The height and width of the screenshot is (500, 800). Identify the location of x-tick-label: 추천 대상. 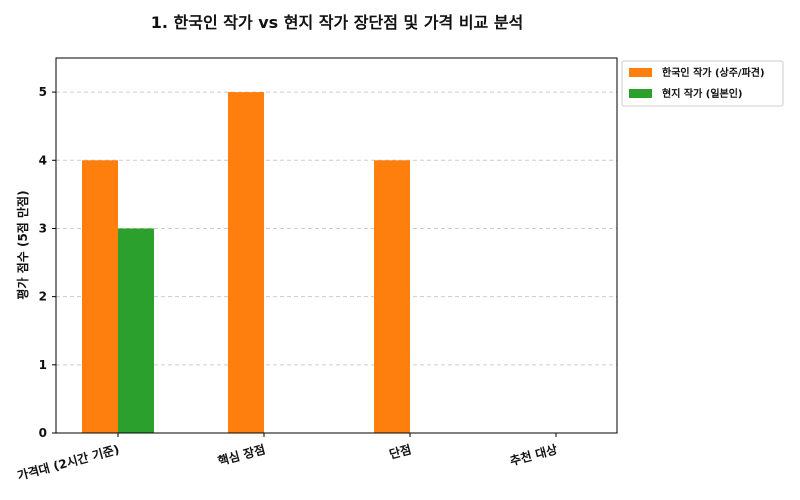
(533, 454).